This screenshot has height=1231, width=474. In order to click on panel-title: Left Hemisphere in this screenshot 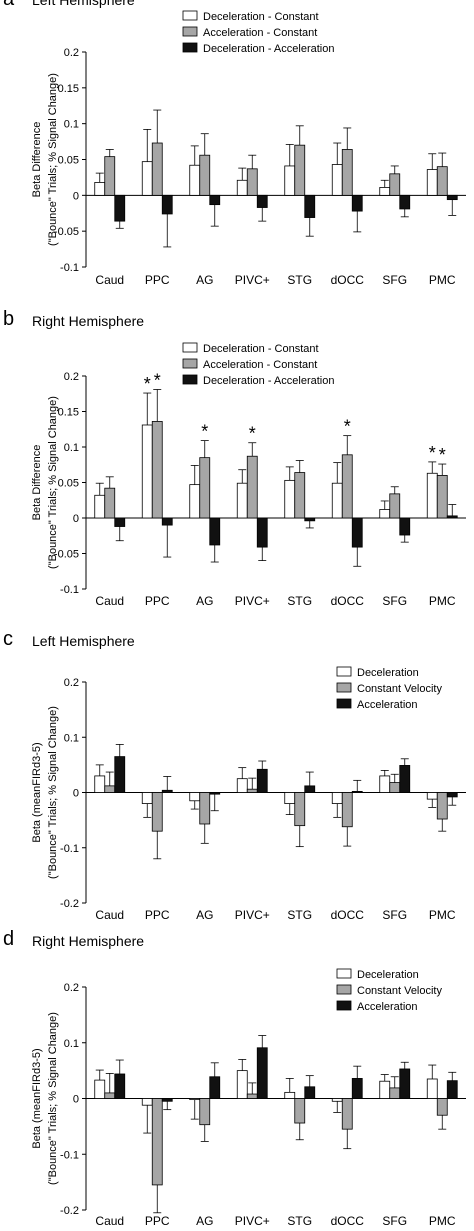, I will do `click(83, 4)`.